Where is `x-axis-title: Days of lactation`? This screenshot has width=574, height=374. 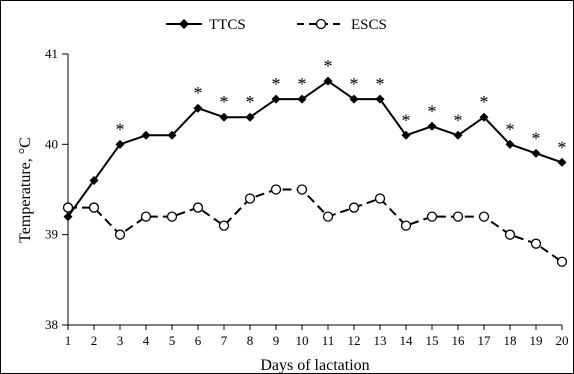
x-axis-title: Days of lactation is located at coordinates (314, 365).